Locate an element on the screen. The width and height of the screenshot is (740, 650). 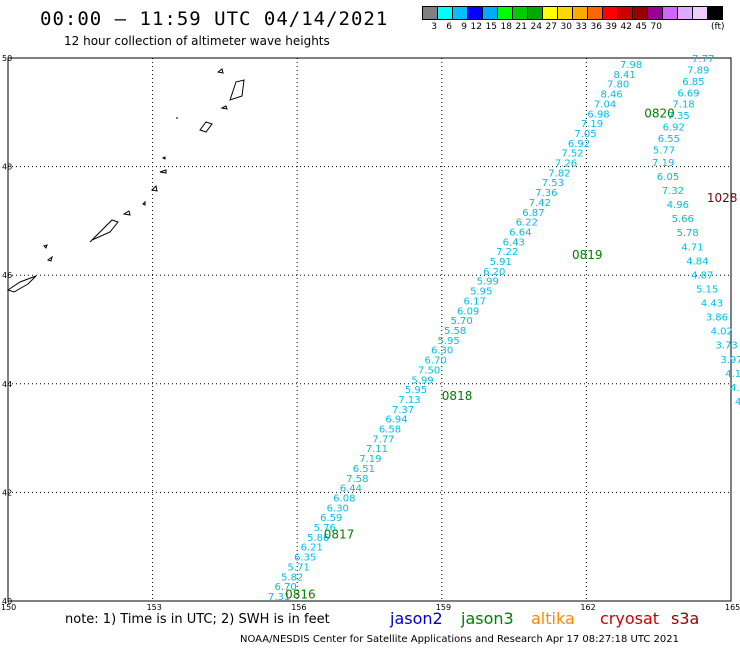
wave-height-label: 7.82 is located at coordinates (559, 173).